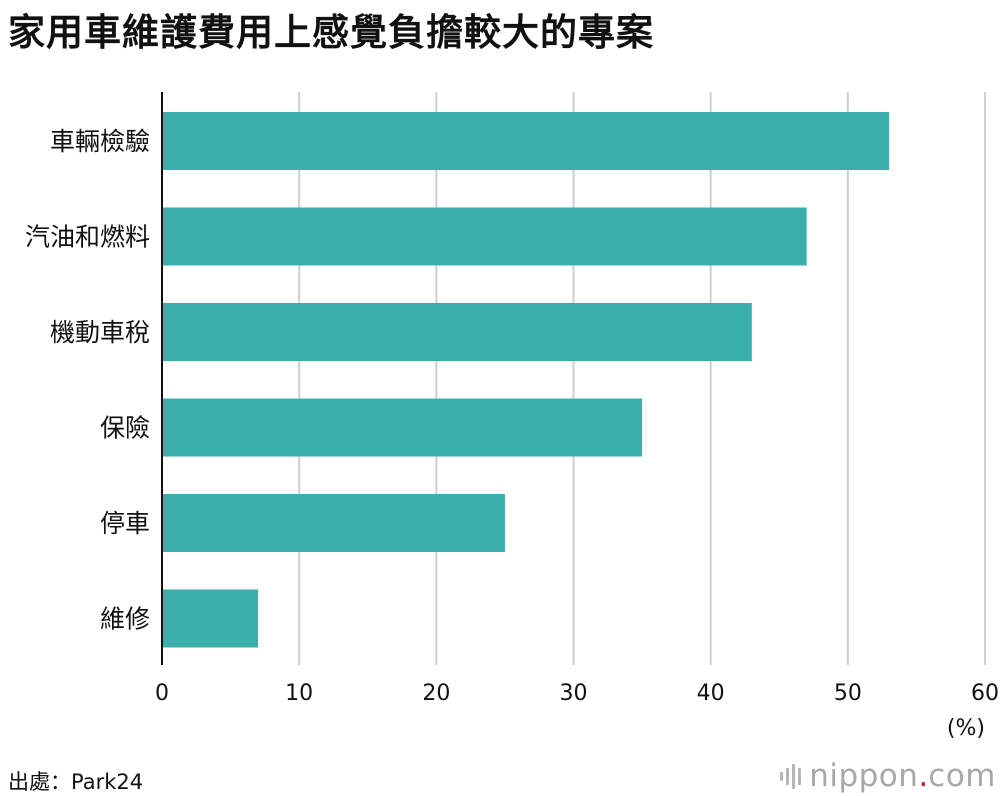 Image resolution: width=1000 pixels, height=796 pixels. What do you see at coordinates (574, 693) in the screenshot?
I see `x-tick-label: 30` at bounding box center [574, 693].